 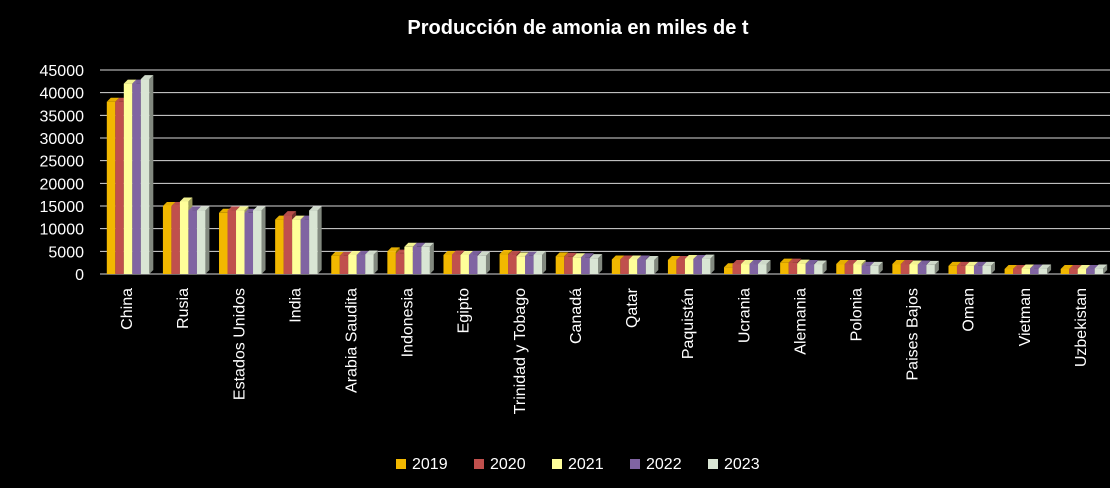 What do you see at coordinates (352, 340) in the screenshot?
I see `x-tick-label: Arabia Saudita` at bounding box center [352, 340].